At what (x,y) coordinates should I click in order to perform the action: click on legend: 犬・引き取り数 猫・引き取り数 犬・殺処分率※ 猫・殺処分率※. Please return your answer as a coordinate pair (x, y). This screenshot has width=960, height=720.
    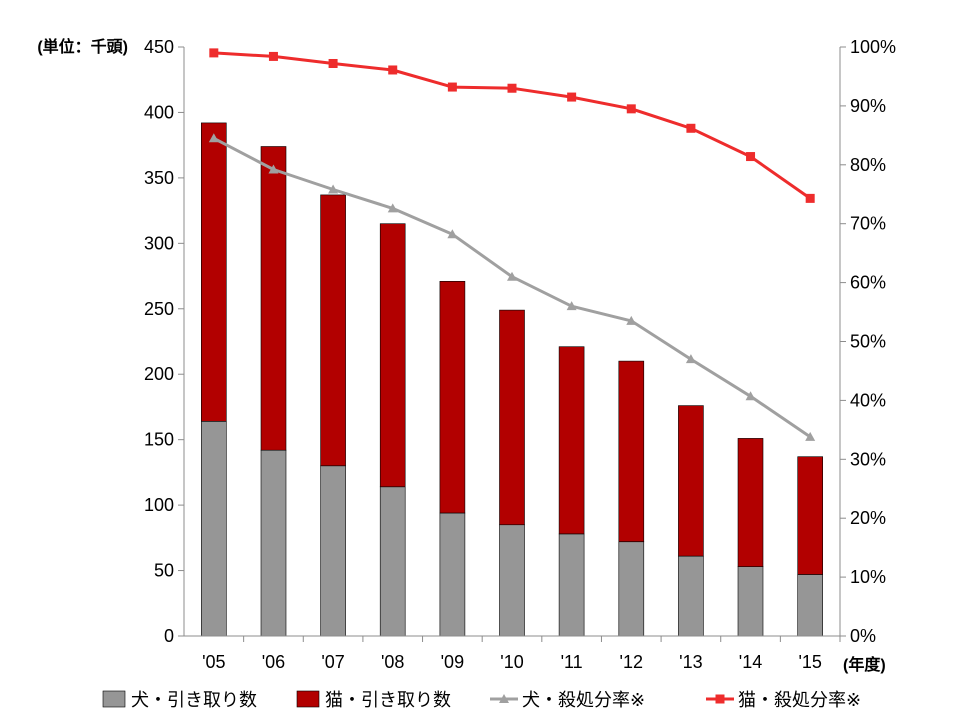
    Looking at the image, I should click on (481, 700).